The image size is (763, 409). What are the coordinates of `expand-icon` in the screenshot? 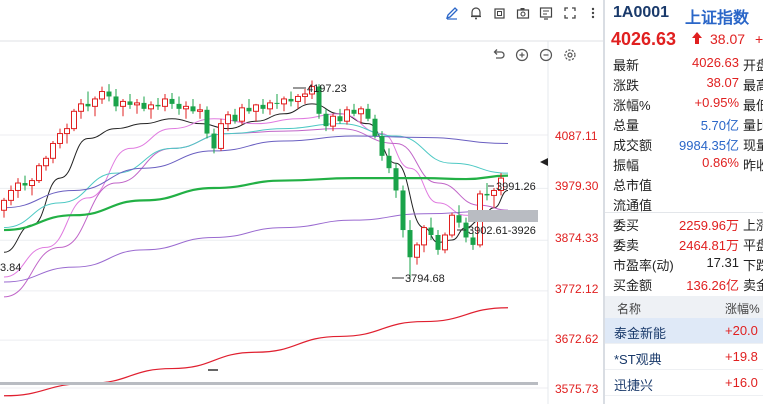 It's located at (570, 13).